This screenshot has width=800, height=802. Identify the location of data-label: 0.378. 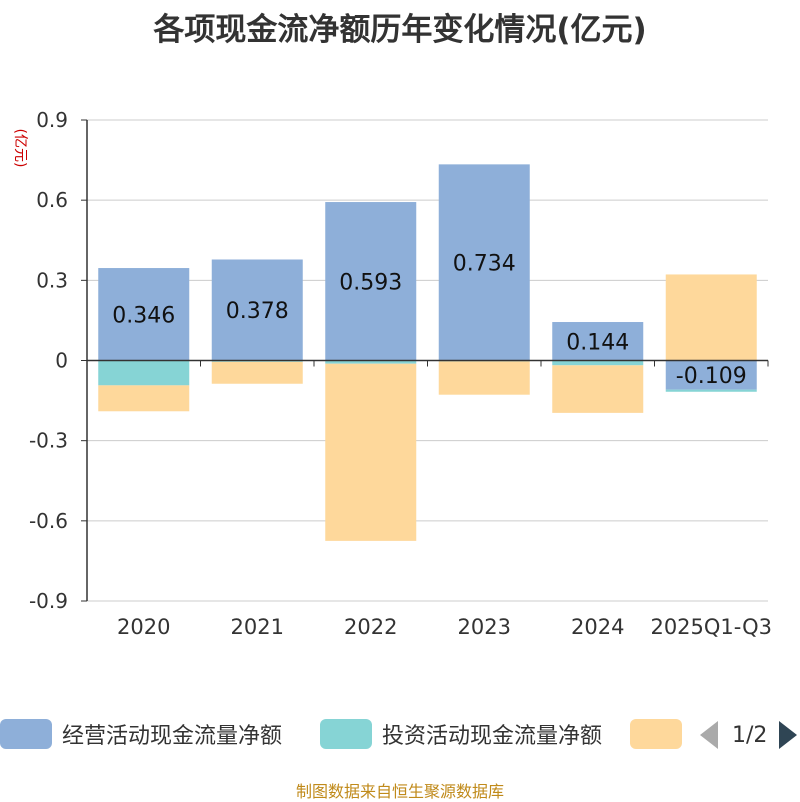
(257, 311).